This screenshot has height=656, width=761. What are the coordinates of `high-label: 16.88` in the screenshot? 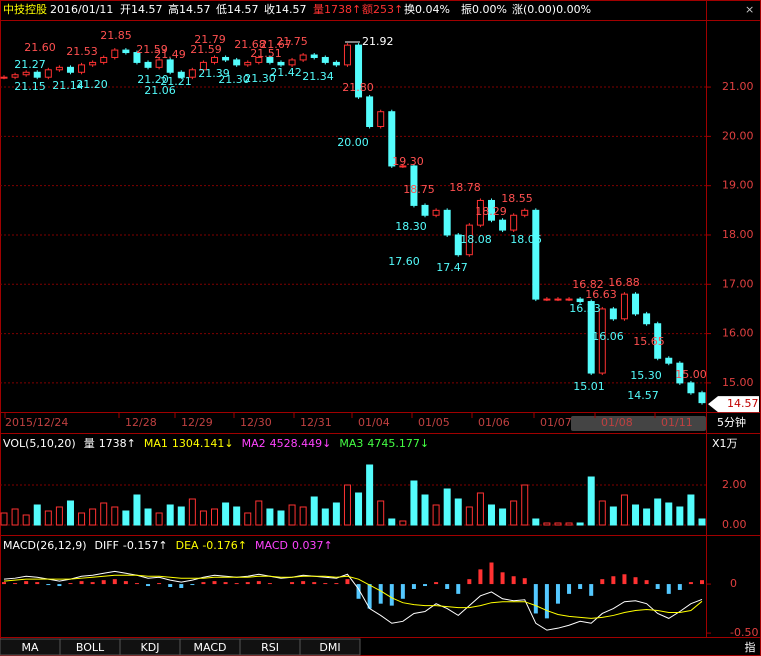 It's located at (624, 282).